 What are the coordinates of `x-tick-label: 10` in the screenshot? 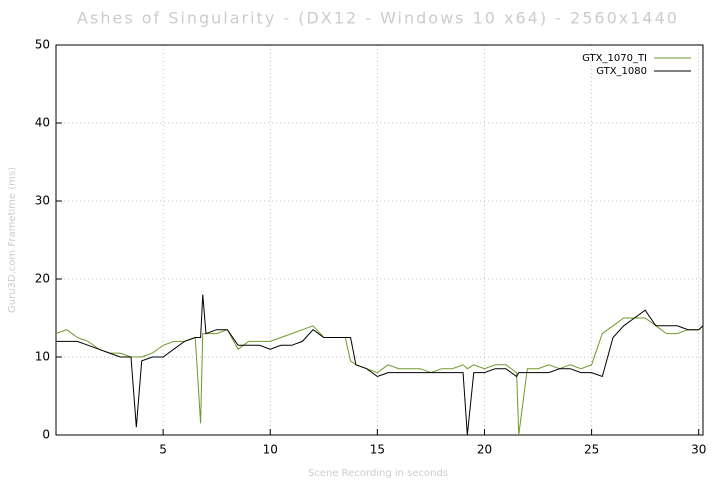 It's located at (270, 450).